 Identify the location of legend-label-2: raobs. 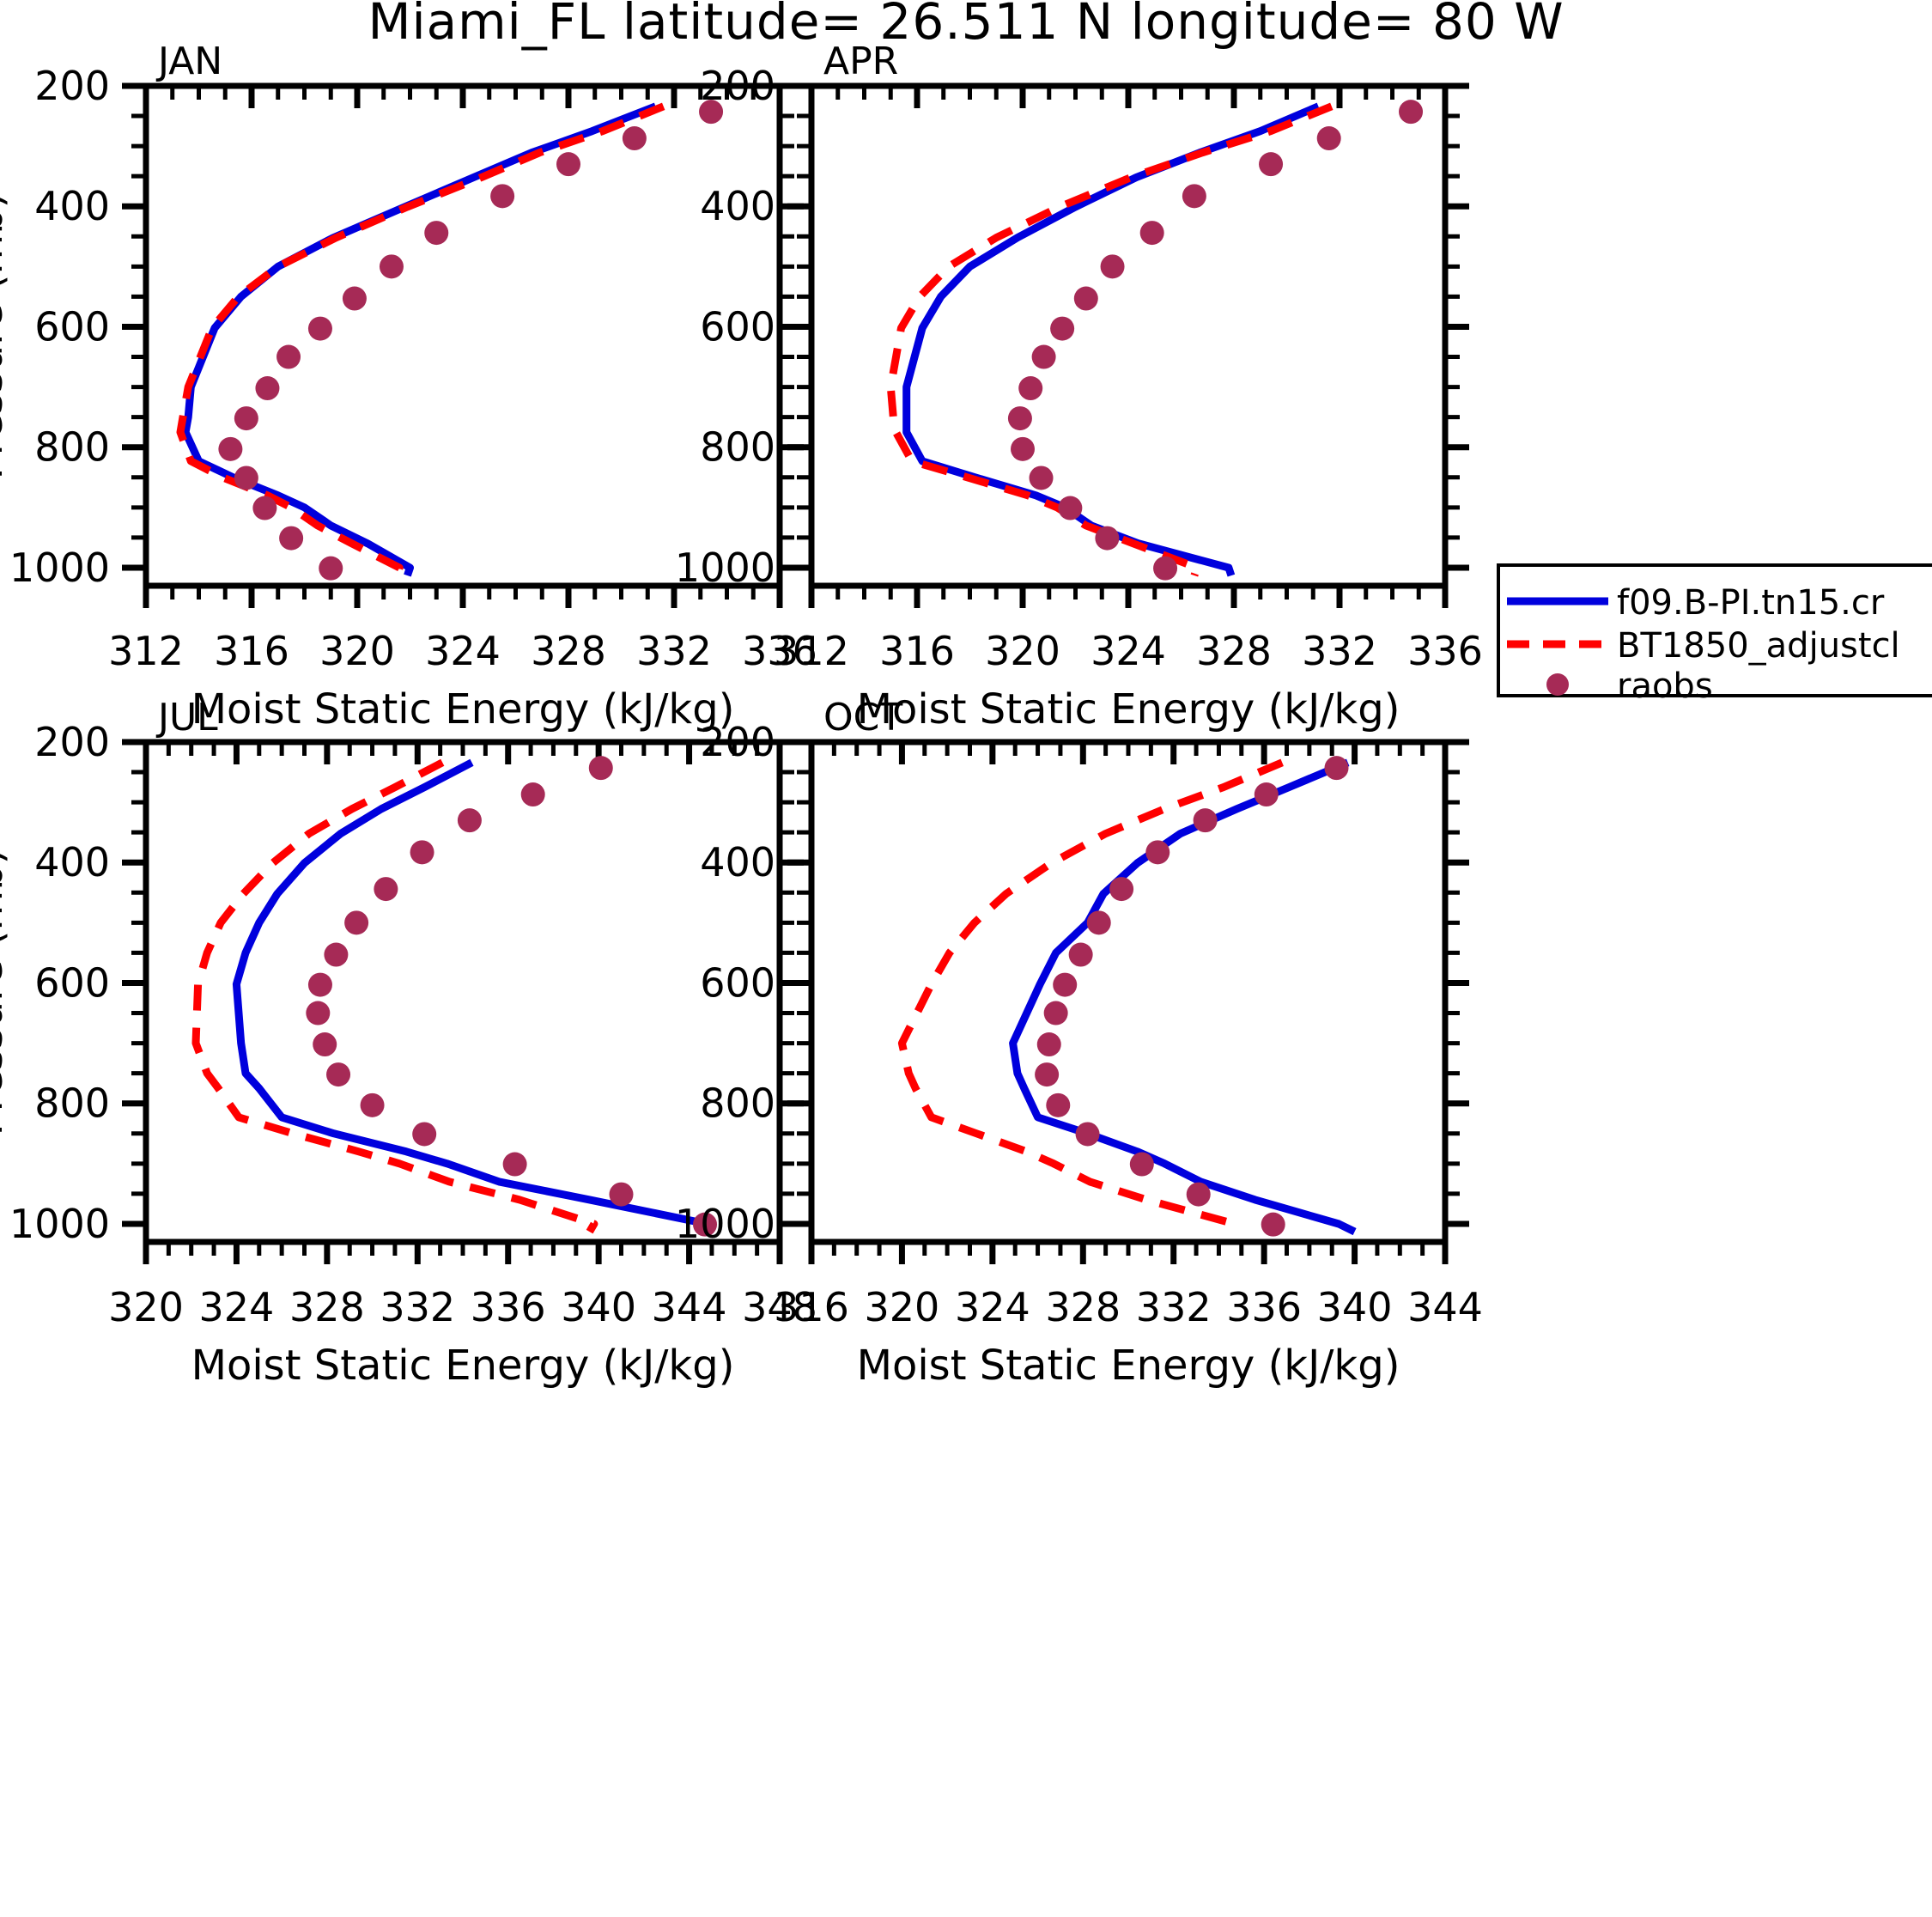
(1665, 686).